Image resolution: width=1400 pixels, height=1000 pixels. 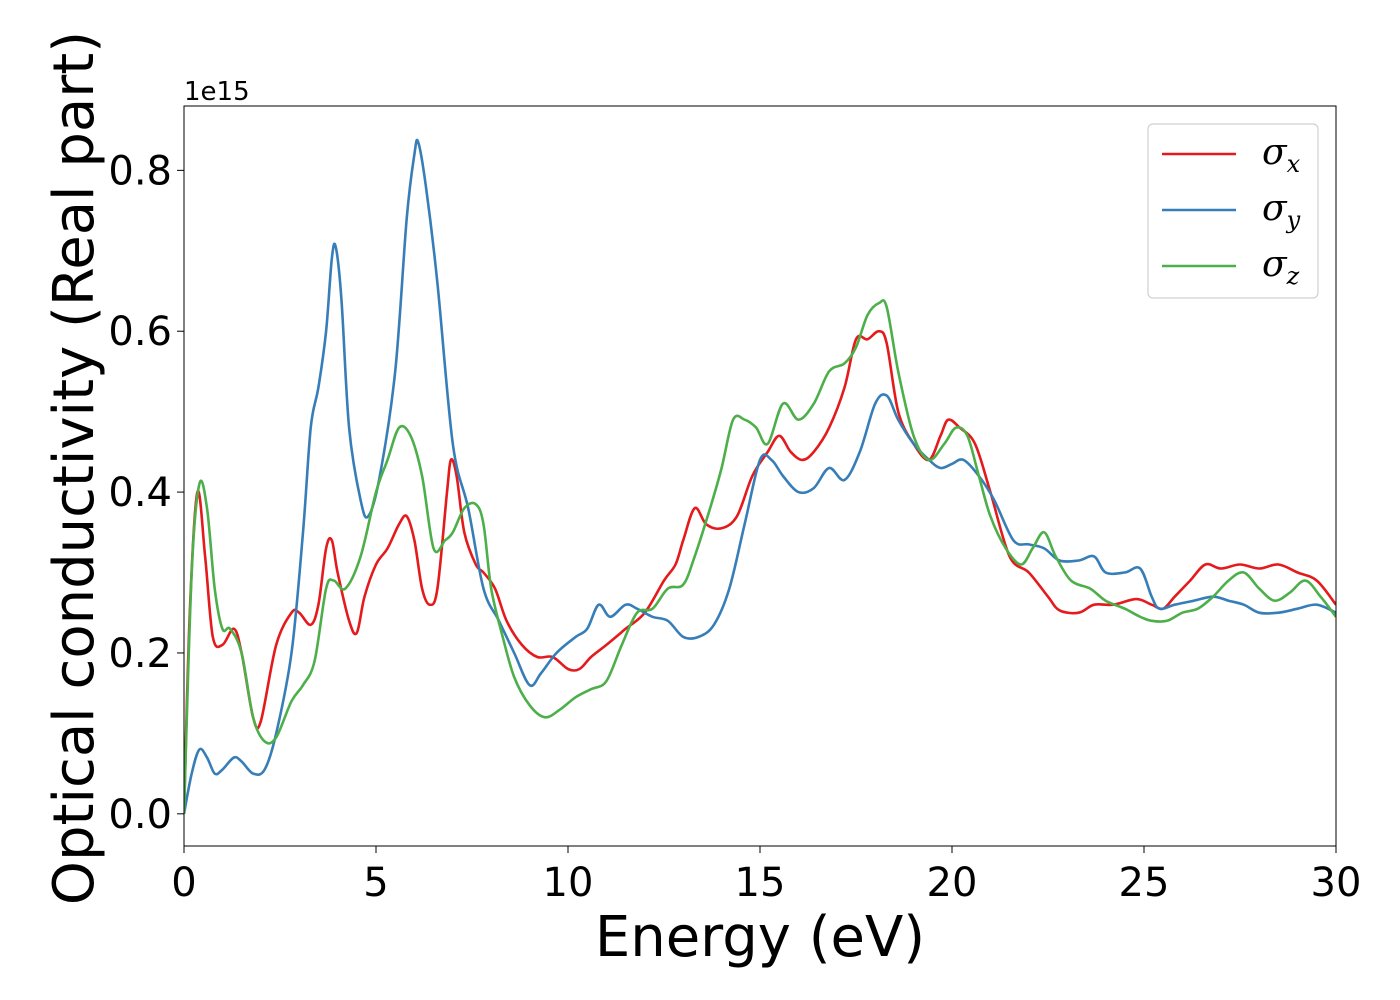 I want to click on y-offset-label: 1e15, so click(x=217, y=92).